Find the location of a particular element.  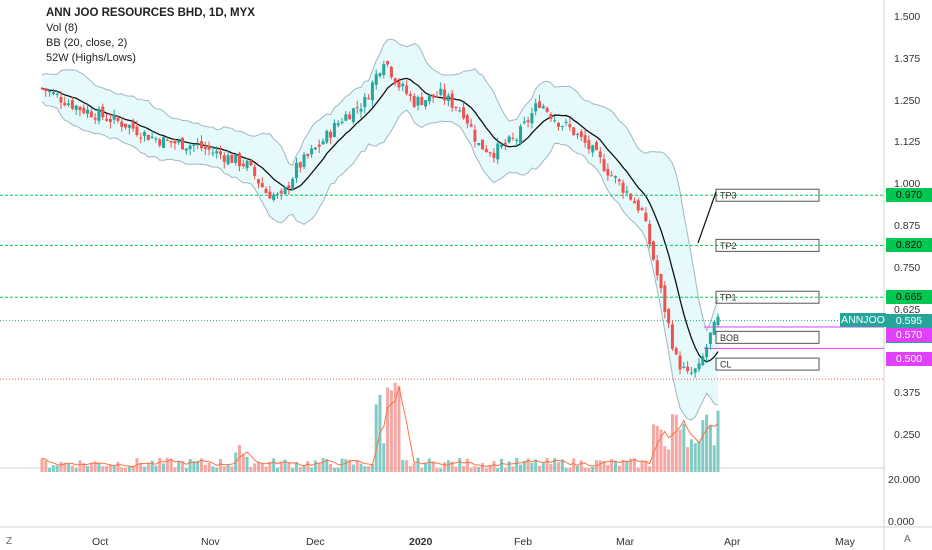

legend-52w: 52W (Highs/Lows) is located at coordinates (91, 58).